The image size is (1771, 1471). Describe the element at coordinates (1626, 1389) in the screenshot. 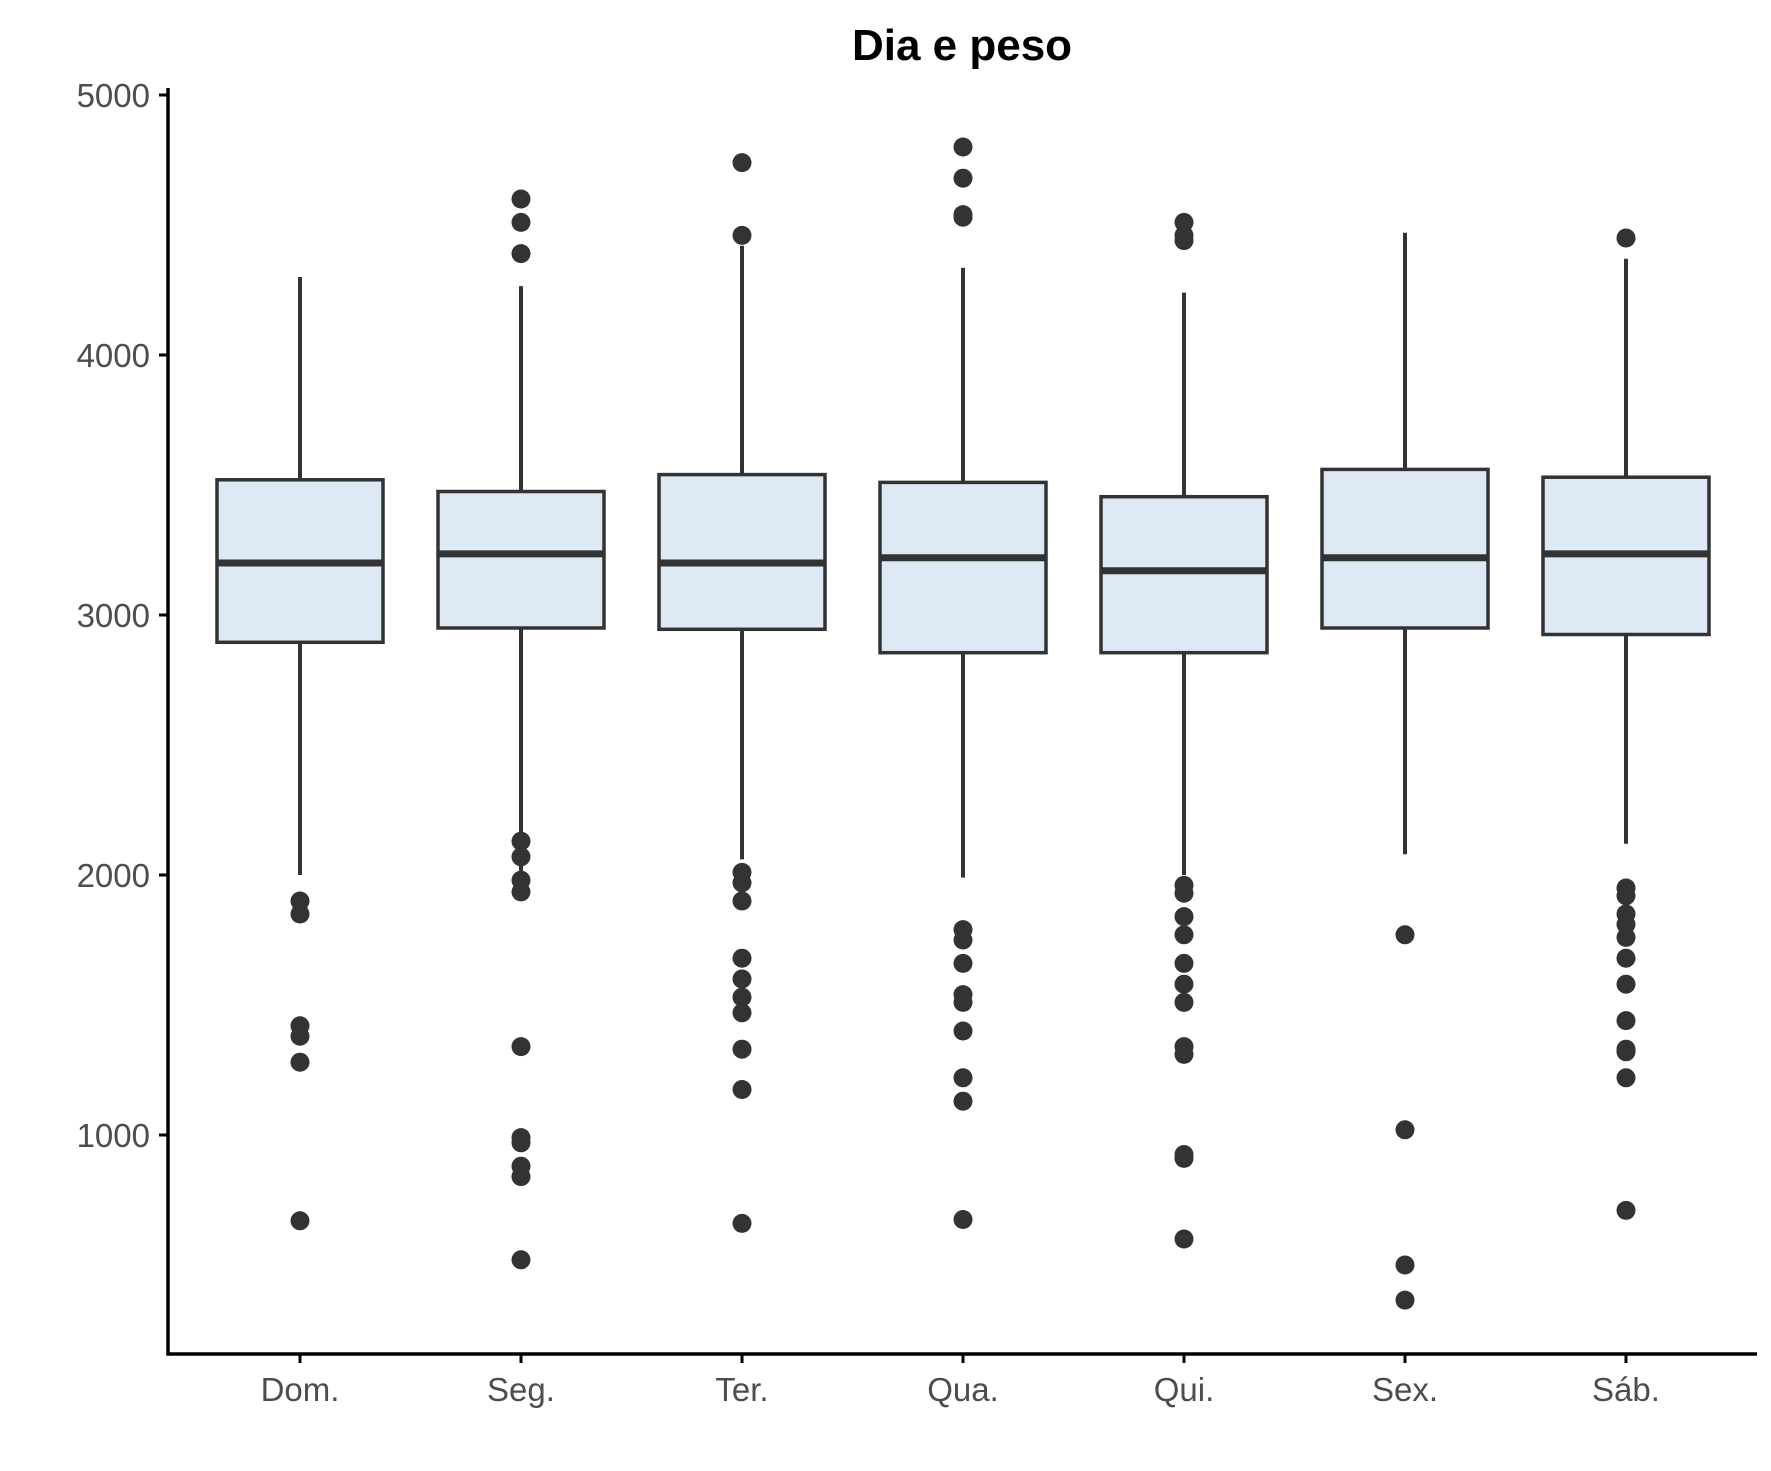

I see `x-tick-label: Sáb.` at that location.